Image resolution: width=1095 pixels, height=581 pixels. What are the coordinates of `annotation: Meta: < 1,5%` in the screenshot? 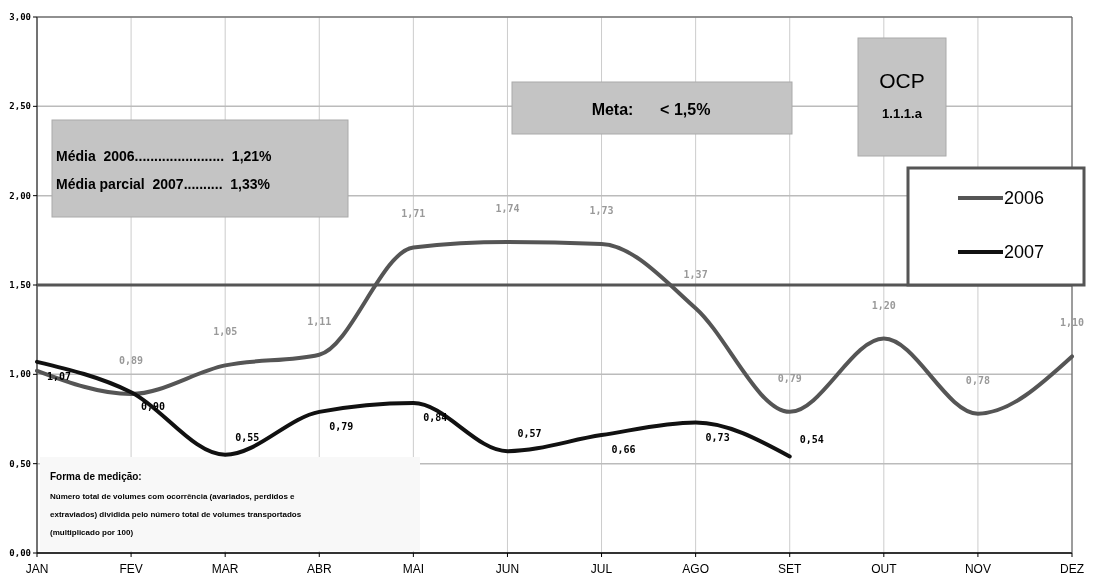 It's located at (651, 109).